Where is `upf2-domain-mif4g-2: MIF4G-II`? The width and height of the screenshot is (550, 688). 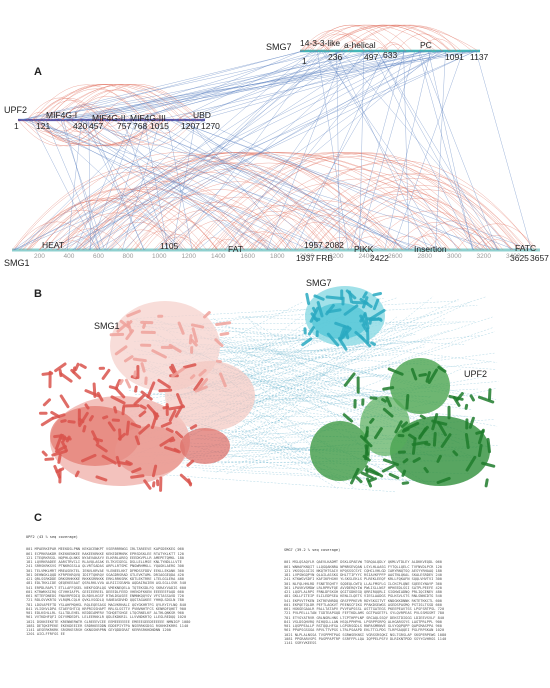
upf2-domain-mif4g-2: MIF4G-II is located at coordinates (109, 118).